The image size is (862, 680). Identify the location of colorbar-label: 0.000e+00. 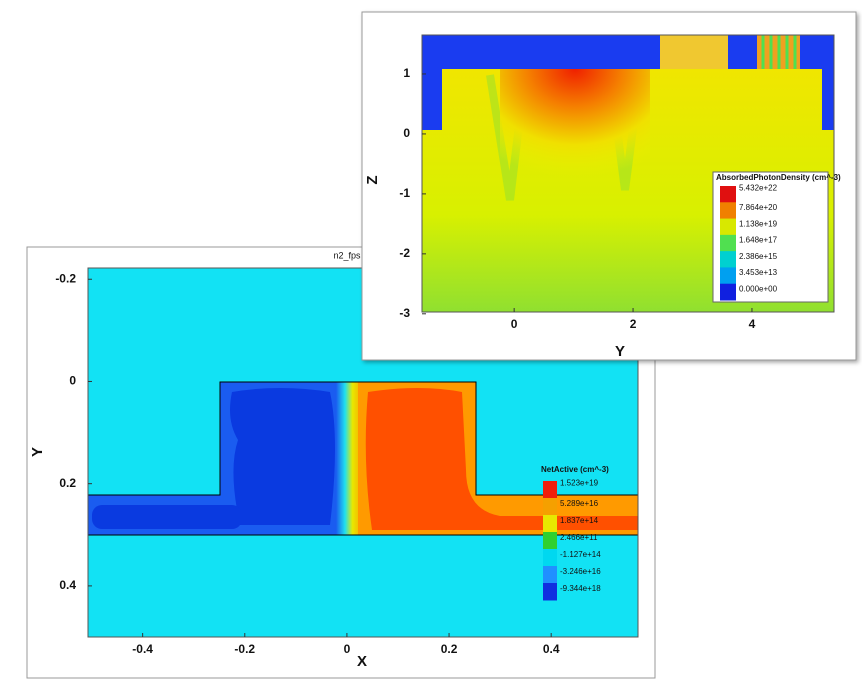
(758, 289).